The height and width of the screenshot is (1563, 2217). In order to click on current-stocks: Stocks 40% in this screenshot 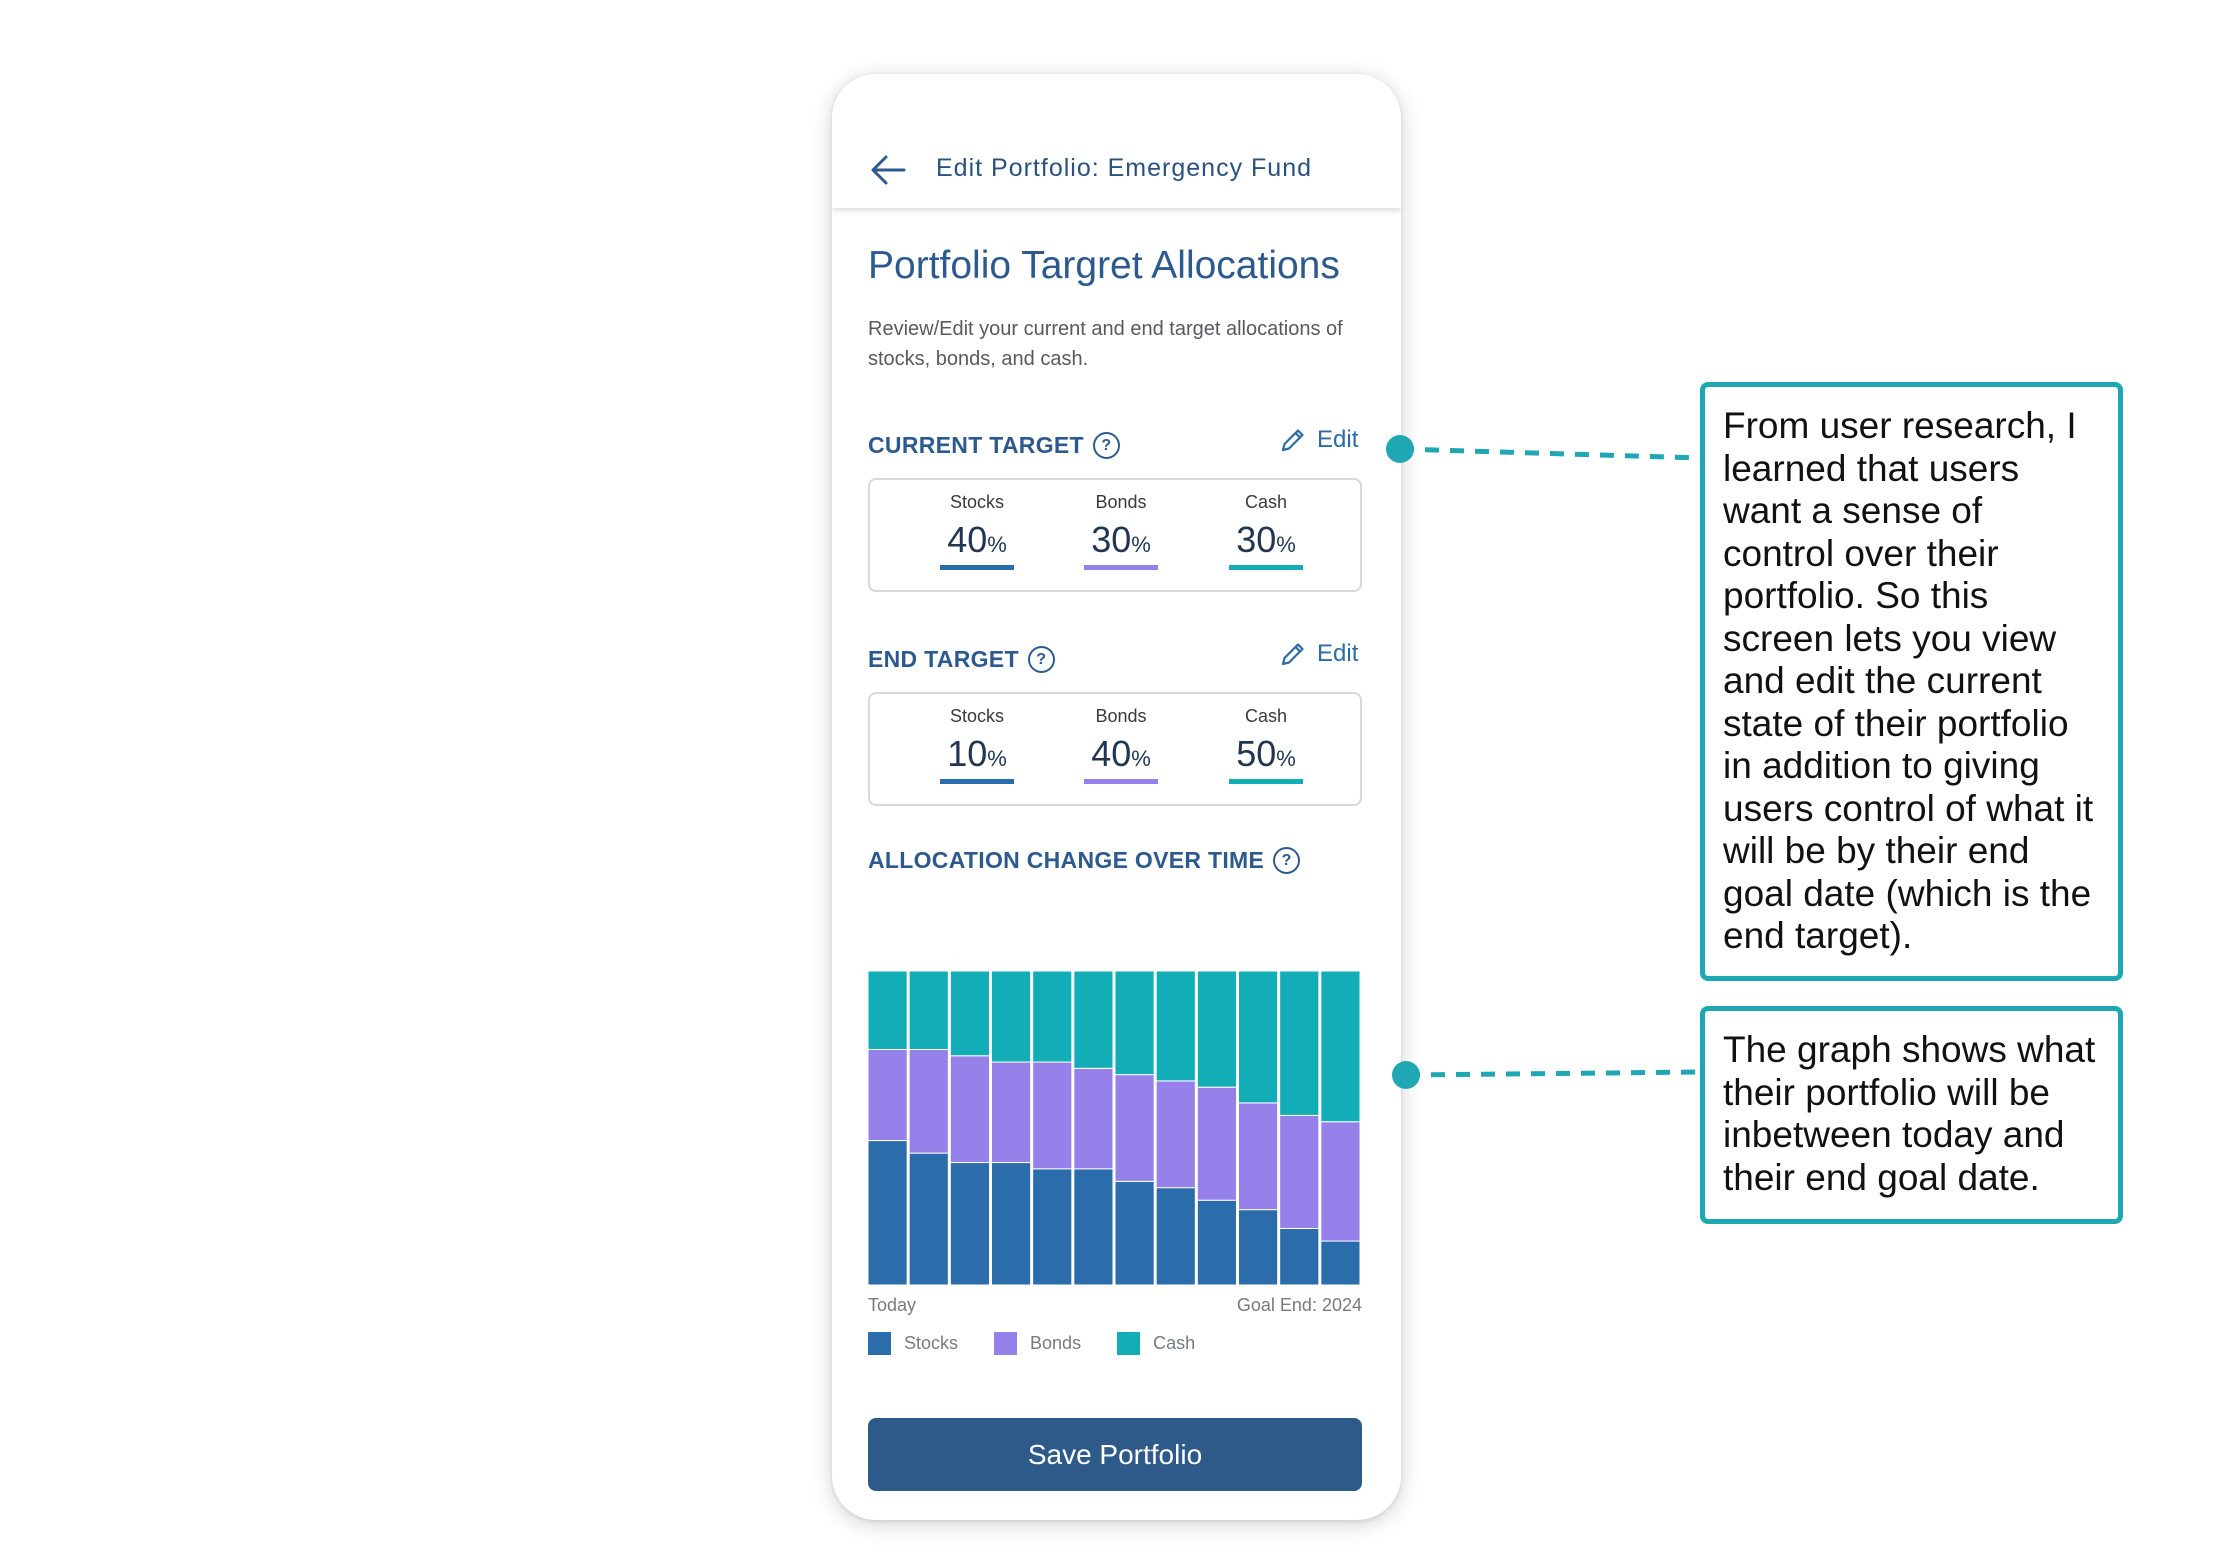, I will do `click(977, 531)`.